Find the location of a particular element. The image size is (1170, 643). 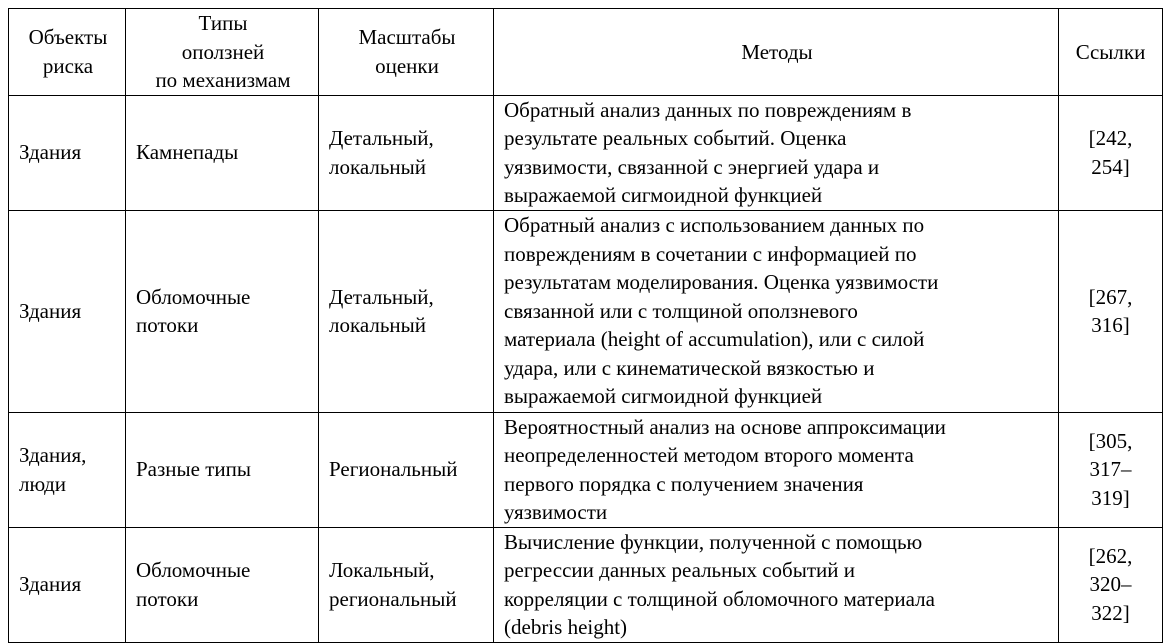

cell-line: по механизмам is located at coordinates (223, 80).